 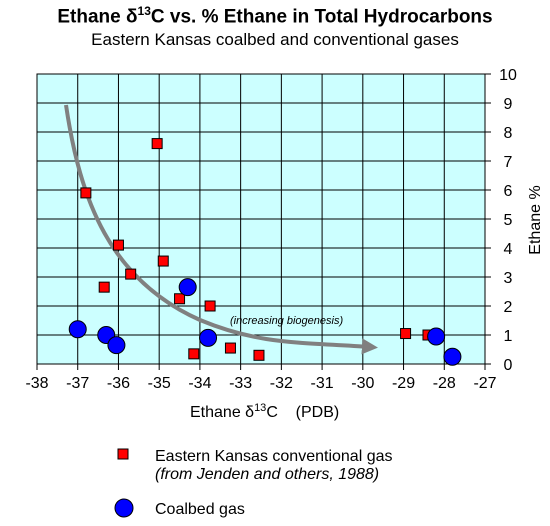 What do you see at coordinates (508, 220) in the screenshot?
I see `y-tick-label: 5` at bounding box center [508, 220].